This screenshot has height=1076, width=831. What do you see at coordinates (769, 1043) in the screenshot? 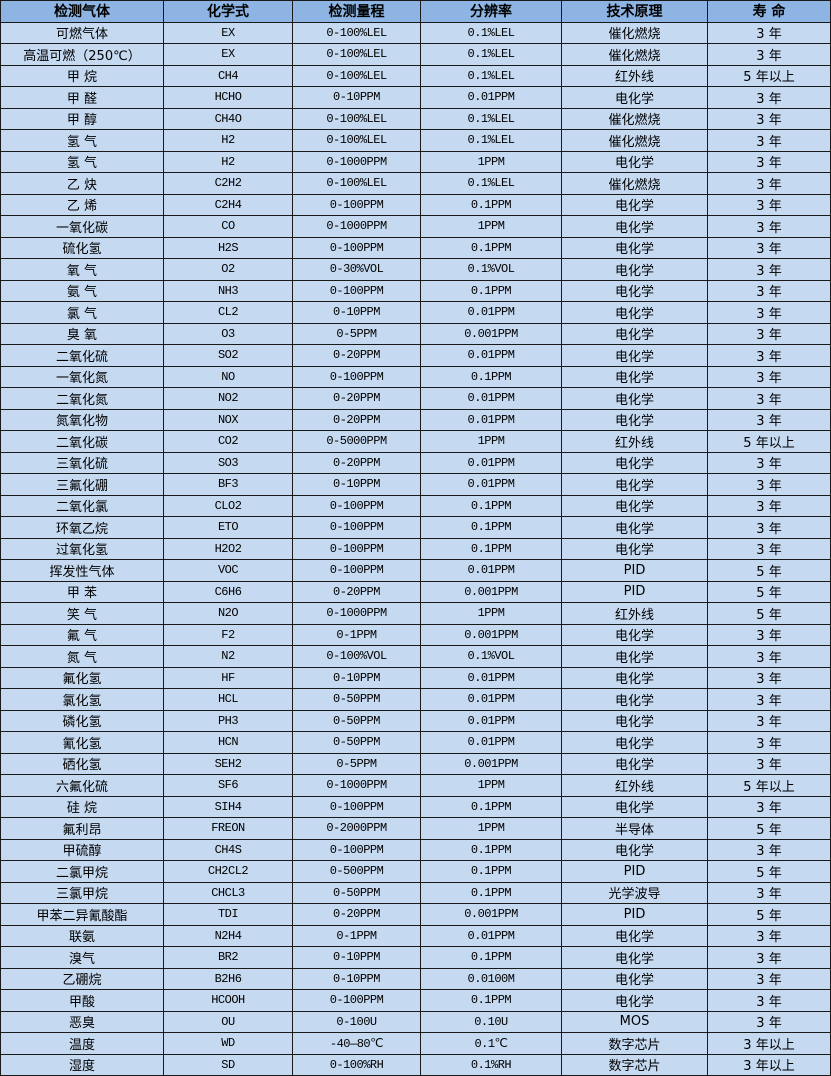
I see `lifespan-cell: 3 年以上` at bounding box center [769, 1043].